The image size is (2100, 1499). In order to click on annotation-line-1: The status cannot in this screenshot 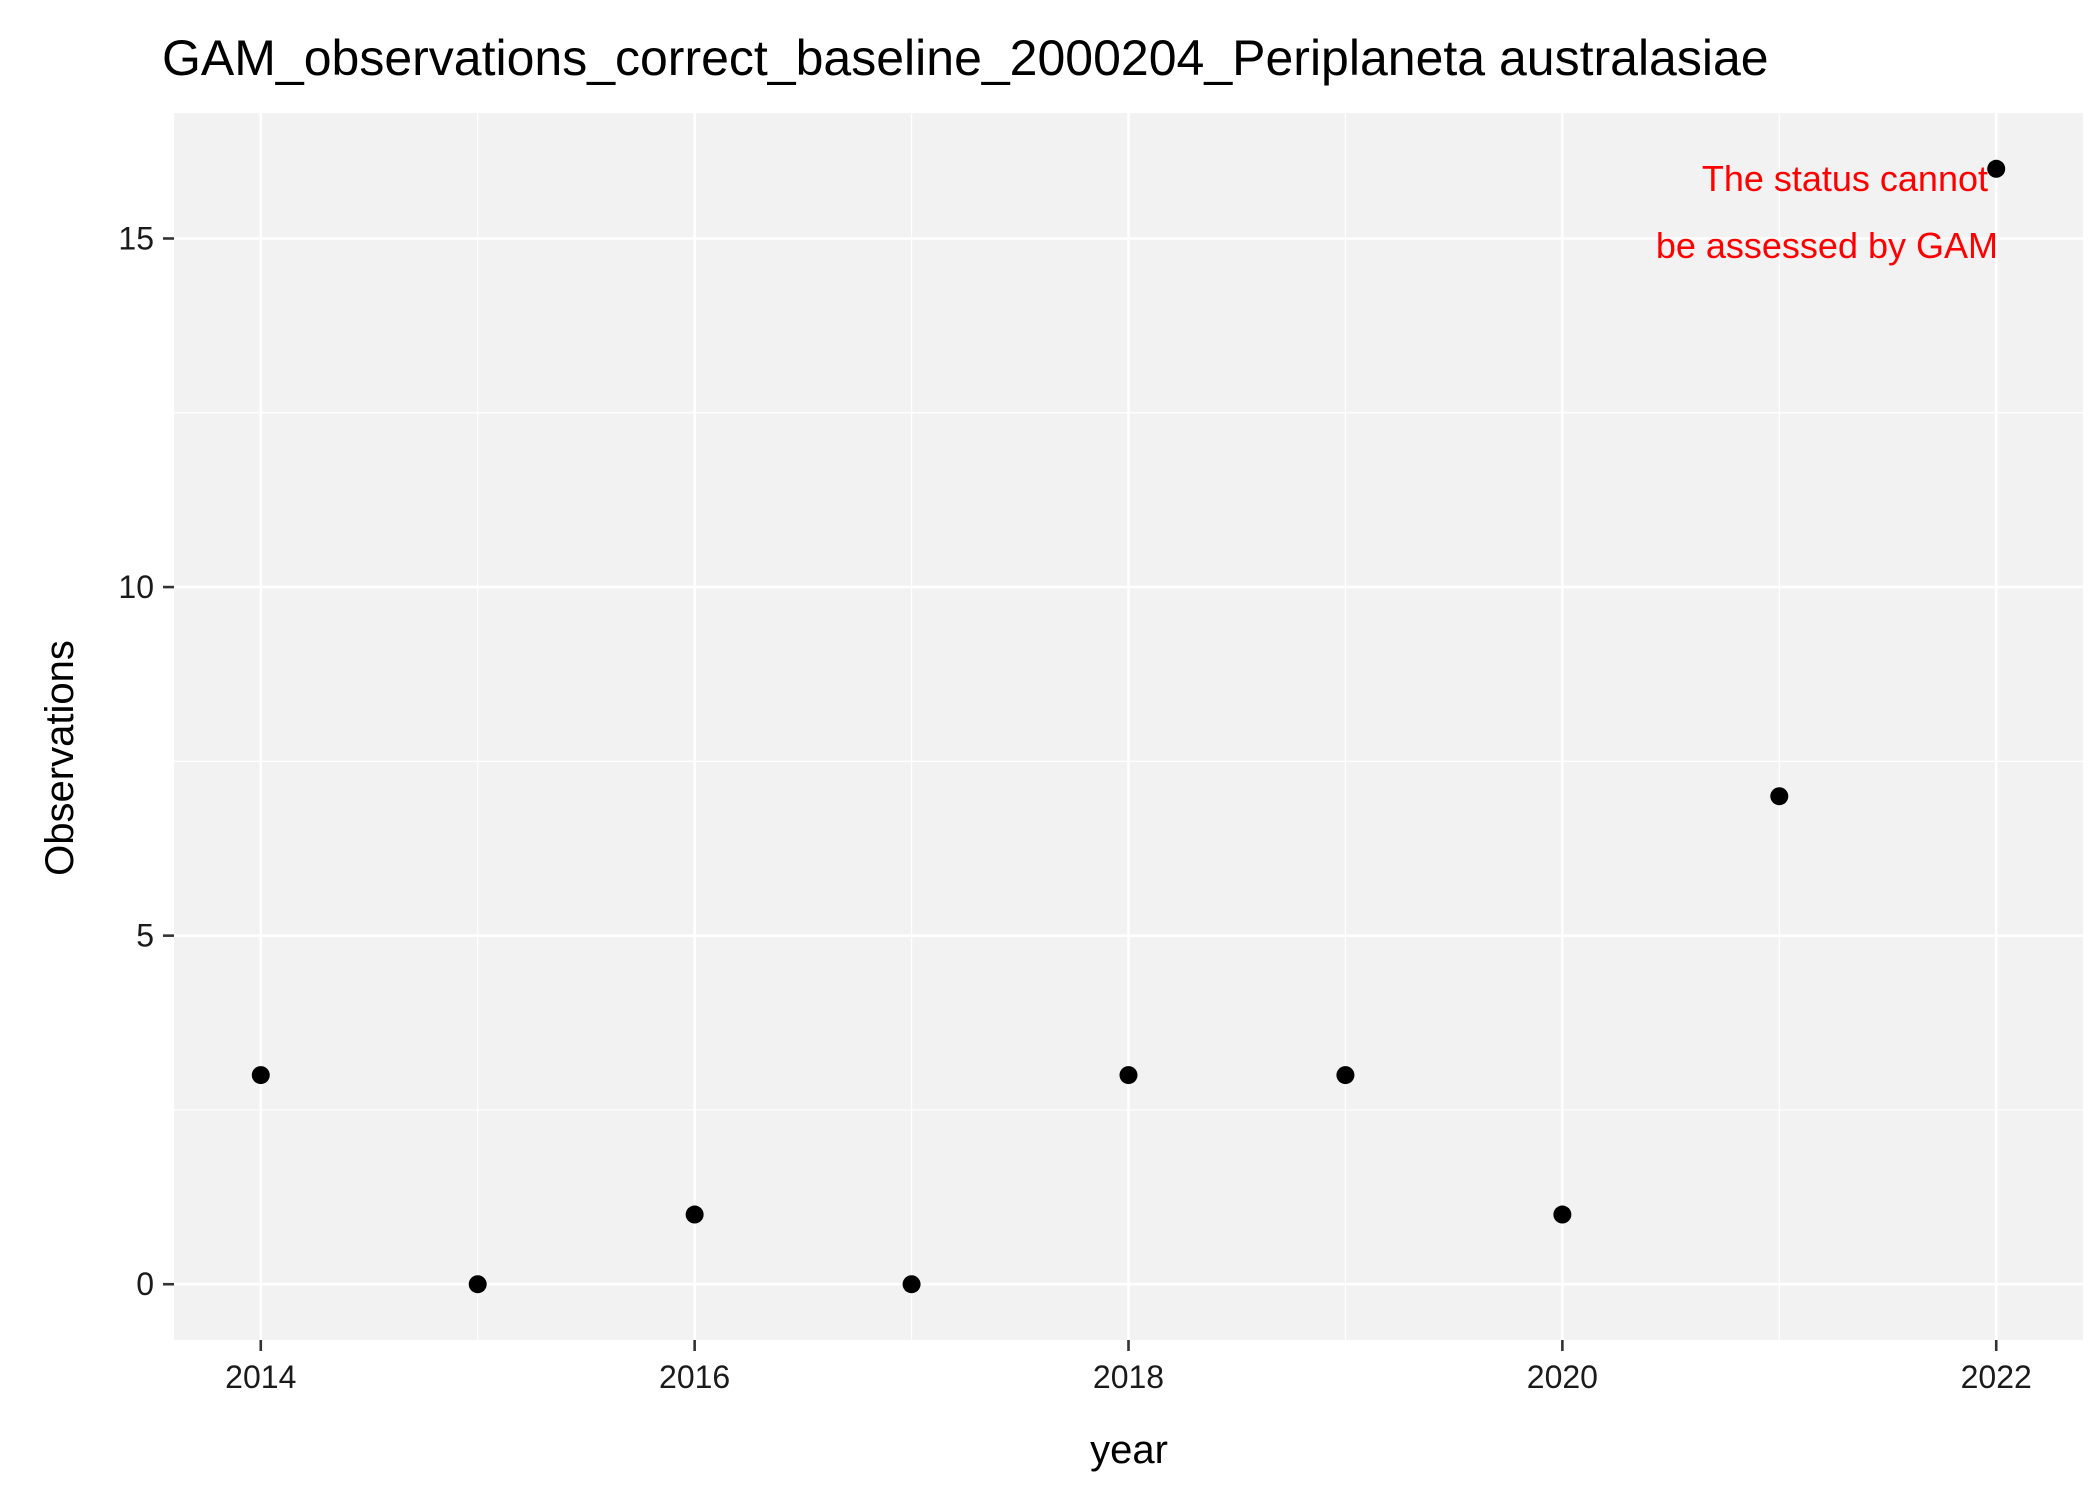, I will do `click(1845, 178)`.